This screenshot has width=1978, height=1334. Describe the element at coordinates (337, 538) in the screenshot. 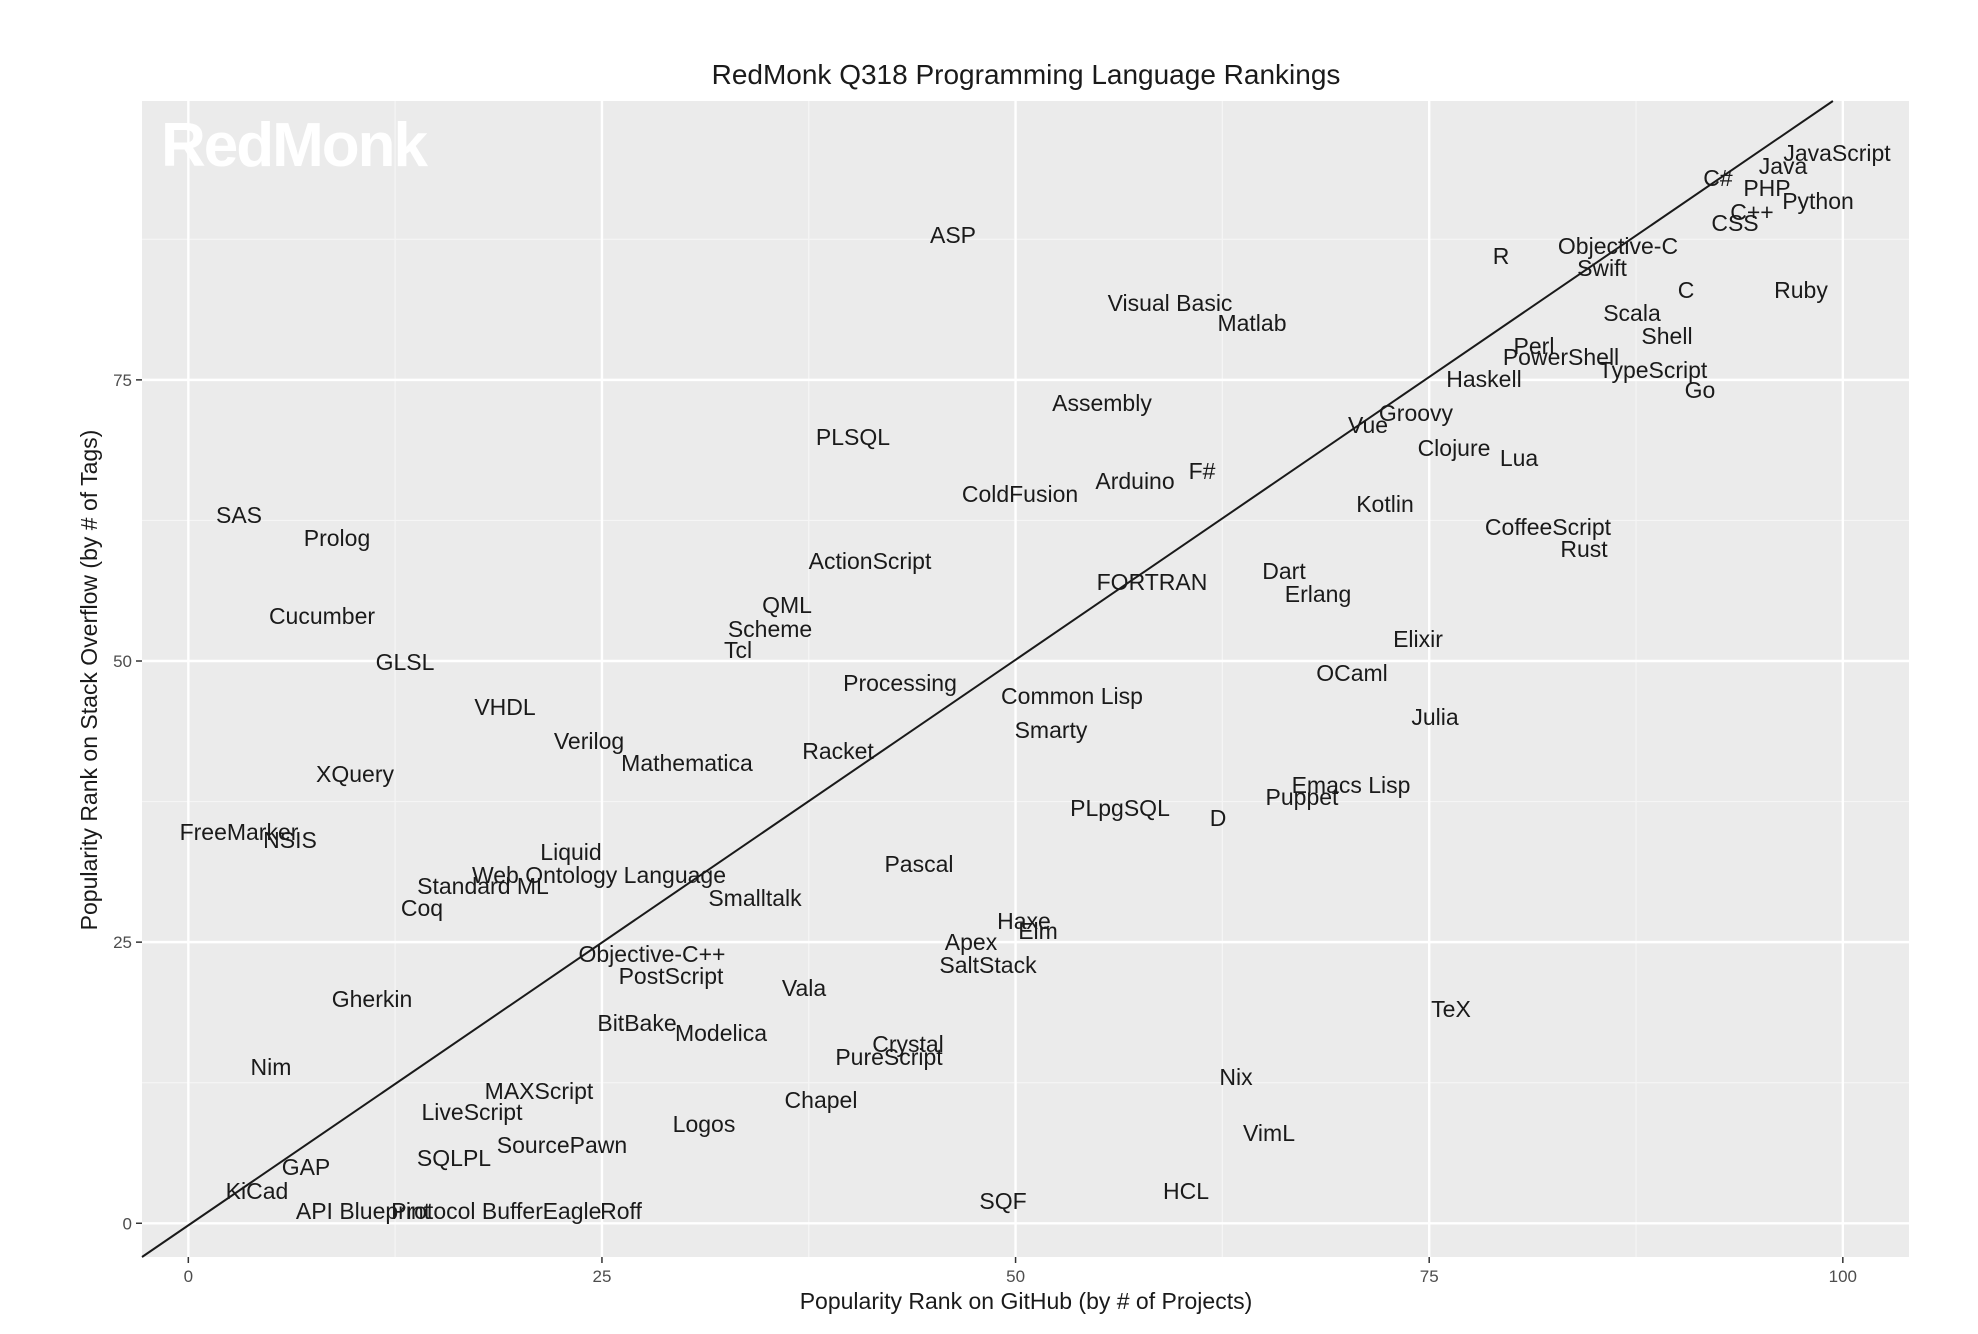

I see `point-label: Prolog` at that location.